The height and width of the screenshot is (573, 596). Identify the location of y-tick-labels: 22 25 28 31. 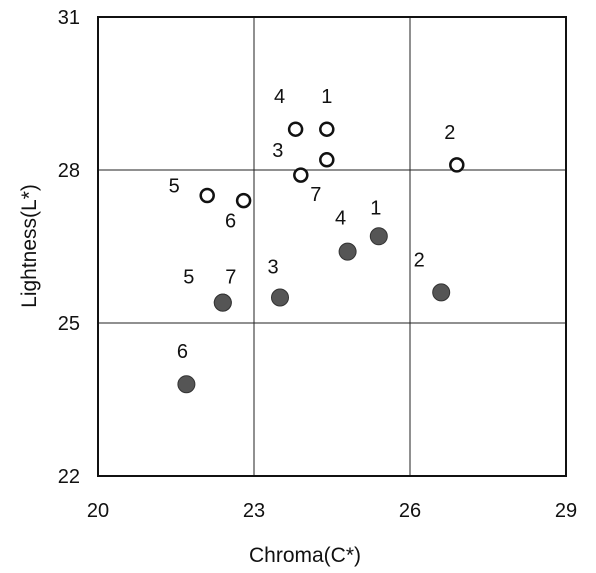
(69, 247).